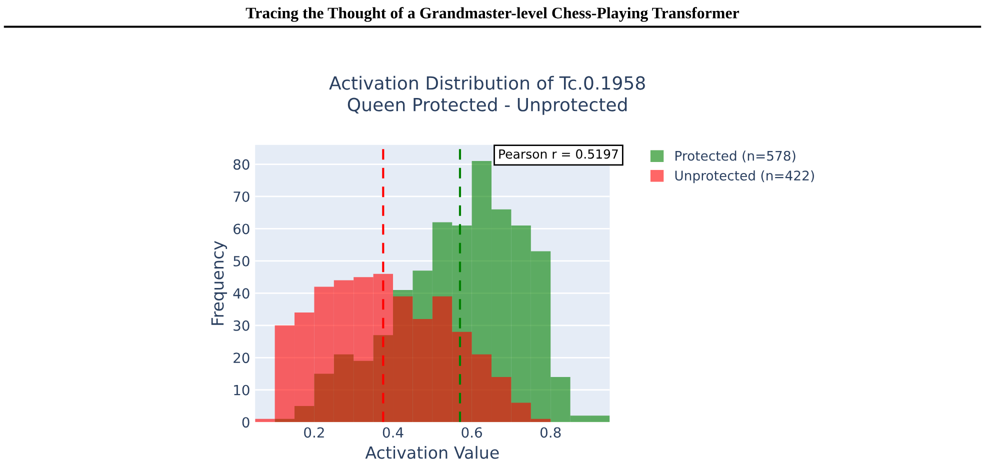  I want to click on y-tick-label: 70, so click(242, 196).